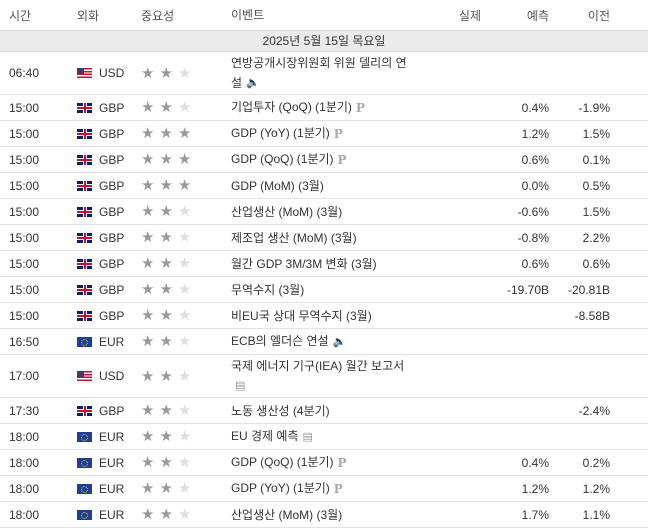 Image resolution: width=648 pixels, height=528 pixels. I want to click on event-name: 국제 에너지 기구(IEA) 월간 보고서 ▤, so click(321, 376).